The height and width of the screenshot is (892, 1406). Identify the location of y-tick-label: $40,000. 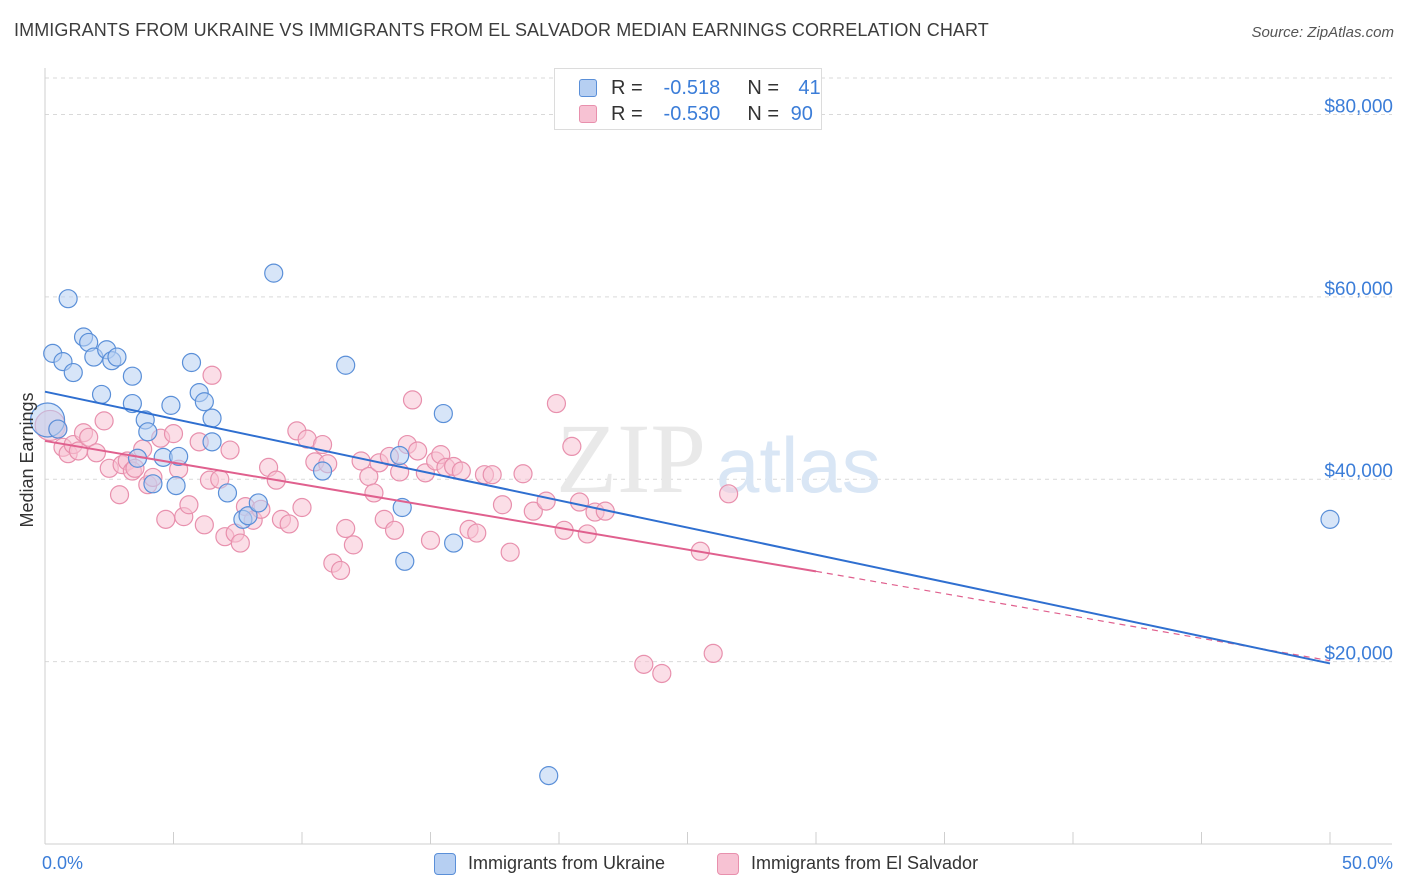
(1358, 471).